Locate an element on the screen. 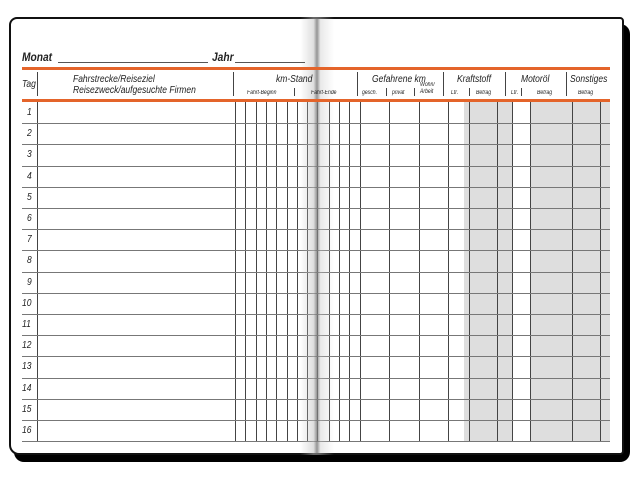 This screenshot has height=480, width=640. day-number: 1 is located at coordinates (29, 112).